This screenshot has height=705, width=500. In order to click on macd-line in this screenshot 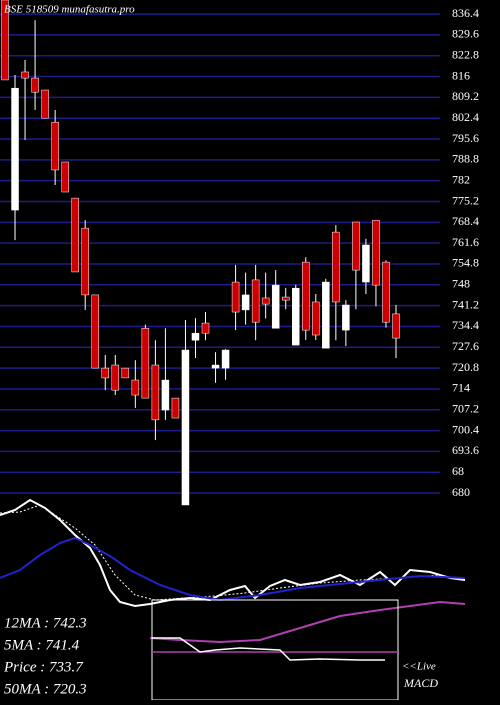, I will do `click(268, 649)`.